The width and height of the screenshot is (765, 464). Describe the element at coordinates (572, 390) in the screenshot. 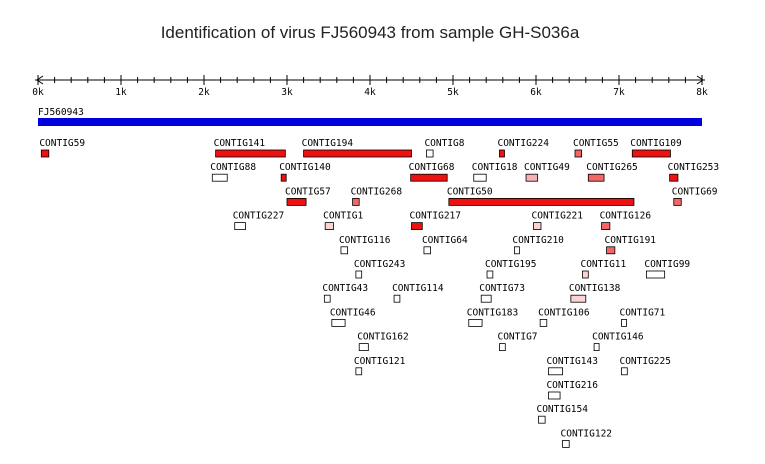

I see `contig-contig216: CONTIG216` at that location.